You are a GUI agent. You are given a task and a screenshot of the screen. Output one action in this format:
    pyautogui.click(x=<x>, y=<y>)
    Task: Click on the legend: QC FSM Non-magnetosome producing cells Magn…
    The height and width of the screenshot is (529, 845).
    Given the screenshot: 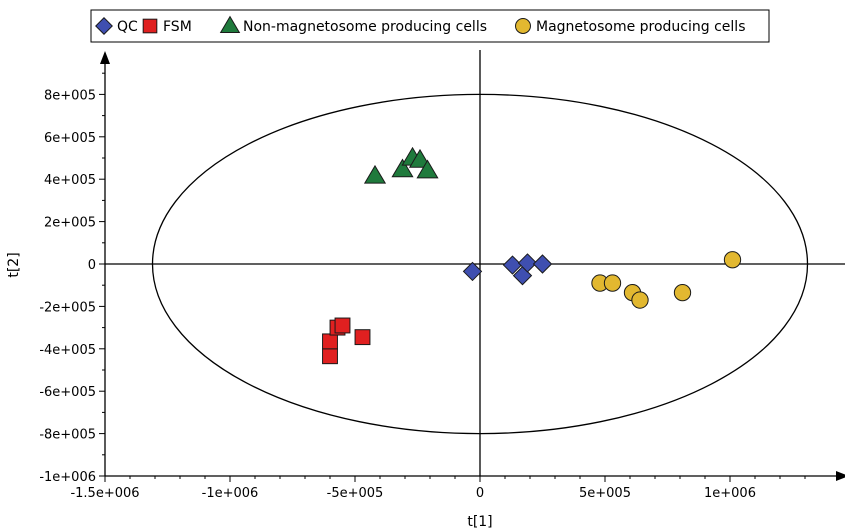 What is the action you would take?
    pyautogui.click(x=430, y=26)
    